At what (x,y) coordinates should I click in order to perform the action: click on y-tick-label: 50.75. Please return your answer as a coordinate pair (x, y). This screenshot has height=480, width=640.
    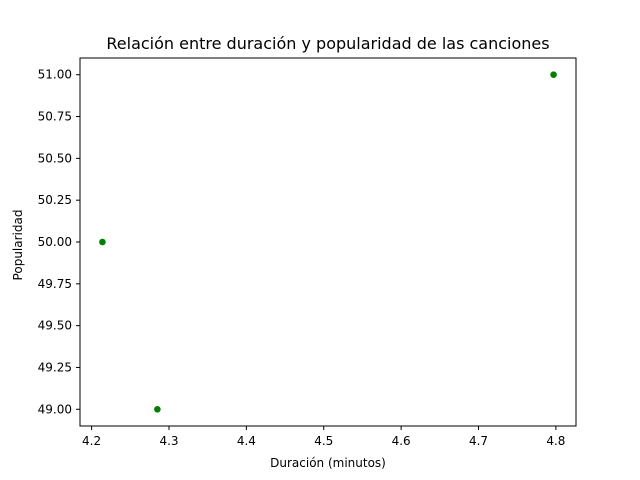
    Looking at the image, I should click on (55, 117).